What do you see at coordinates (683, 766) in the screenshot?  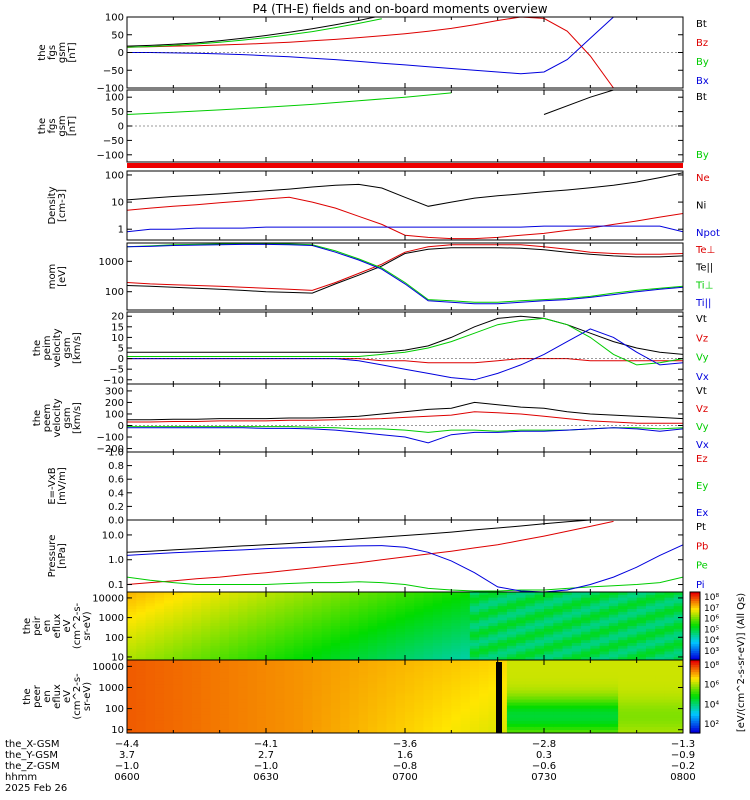 I see `x-annotation-value: −0.2` at bounding box center [683, 766].